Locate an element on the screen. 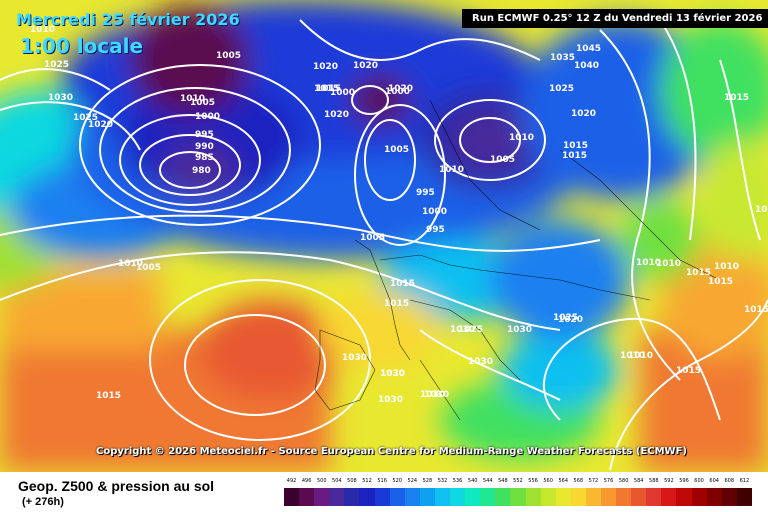 The height and width of the screenshot is (512, 768). legend-value: 572 is located at coordinates (593, 481).